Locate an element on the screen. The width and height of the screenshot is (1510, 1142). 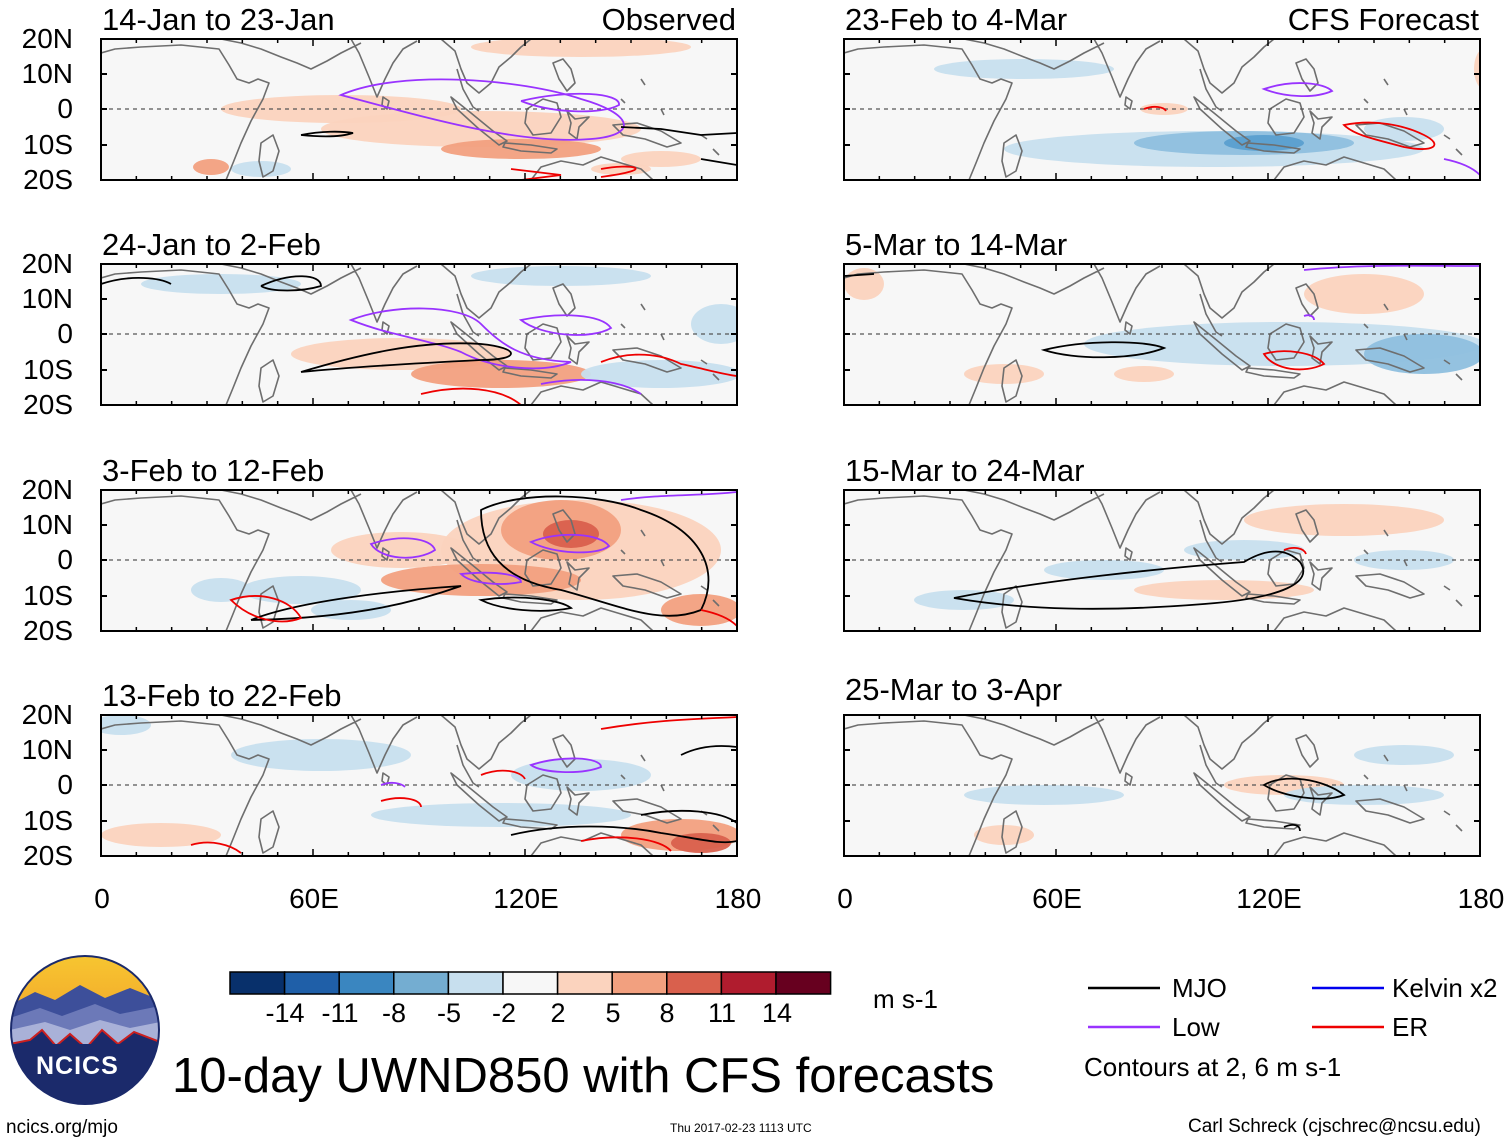
y-tick-label-panel-1: 20N is located at coordinates (47, 38).